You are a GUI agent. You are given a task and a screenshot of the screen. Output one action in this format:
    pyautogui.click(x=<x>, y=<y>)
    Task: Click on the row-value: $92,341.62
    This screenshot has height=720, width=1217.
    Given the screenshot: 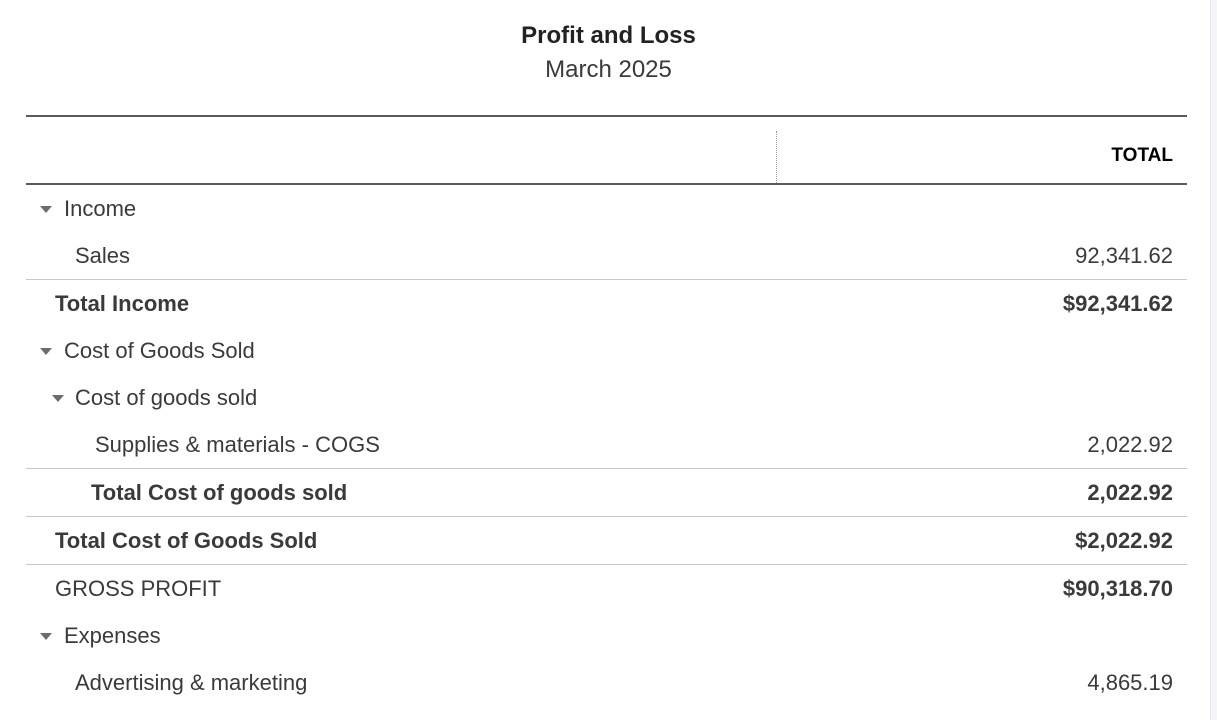 What is the action you would take?
    pyautogui.click(x=1117, y=303)
    